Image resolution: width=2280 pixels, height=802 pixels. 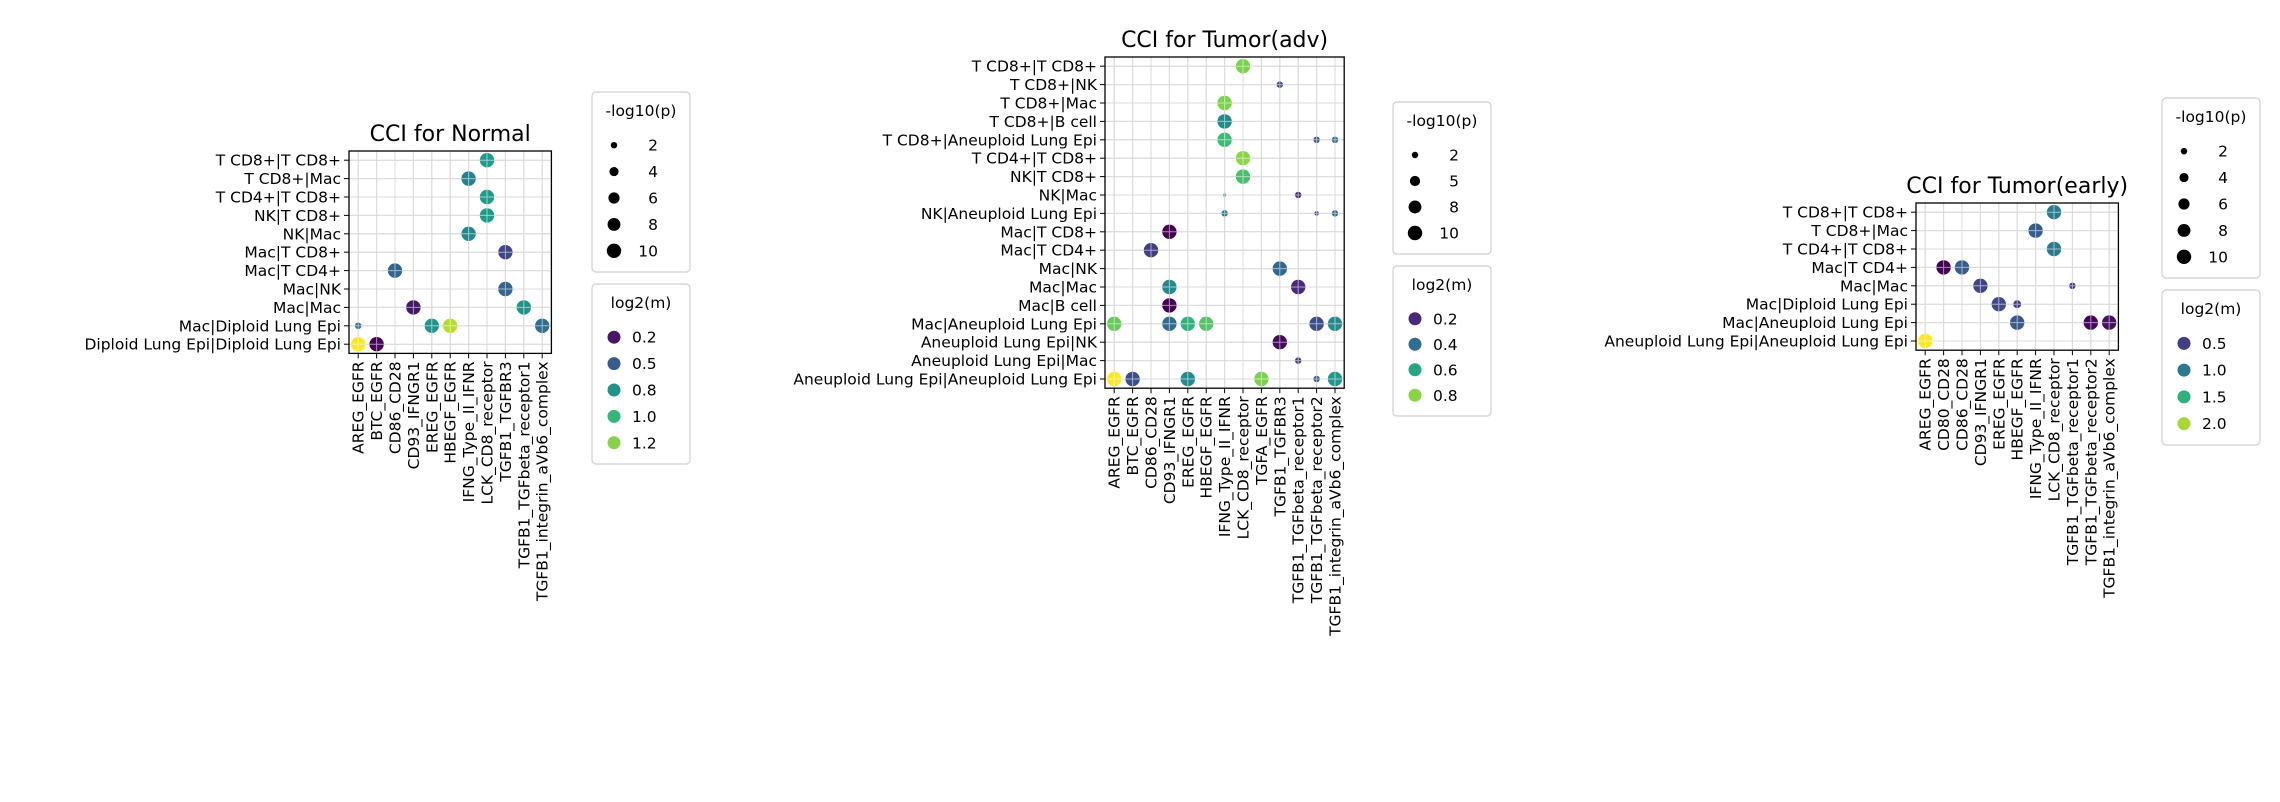 What do you see at coordinates (2017, 186) in the screenshot?
I see `chart-title: CCI for Tumor(early)` at bounding box center [2017, 186].